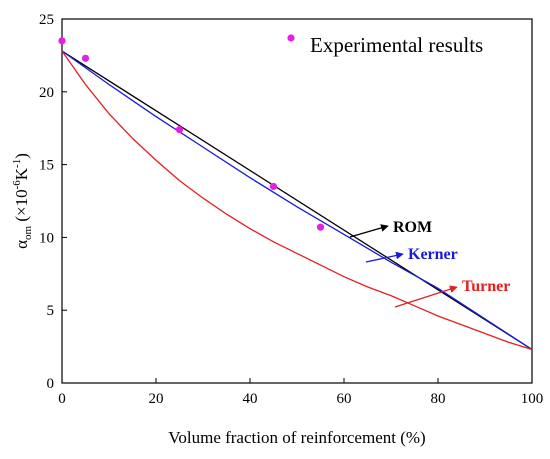 The height and width of the screenshot is (459, 550). I want to click on y-label-exp1: -6, so click(17, 185).